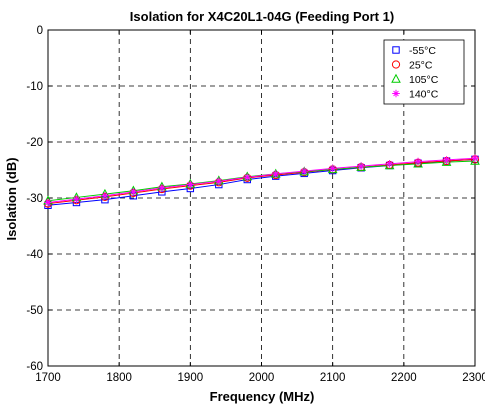 The image size is (485, 408). Describe the element at coordinates (34, 87) in the screenshot. I see `y-tick-label: -10` at that location.